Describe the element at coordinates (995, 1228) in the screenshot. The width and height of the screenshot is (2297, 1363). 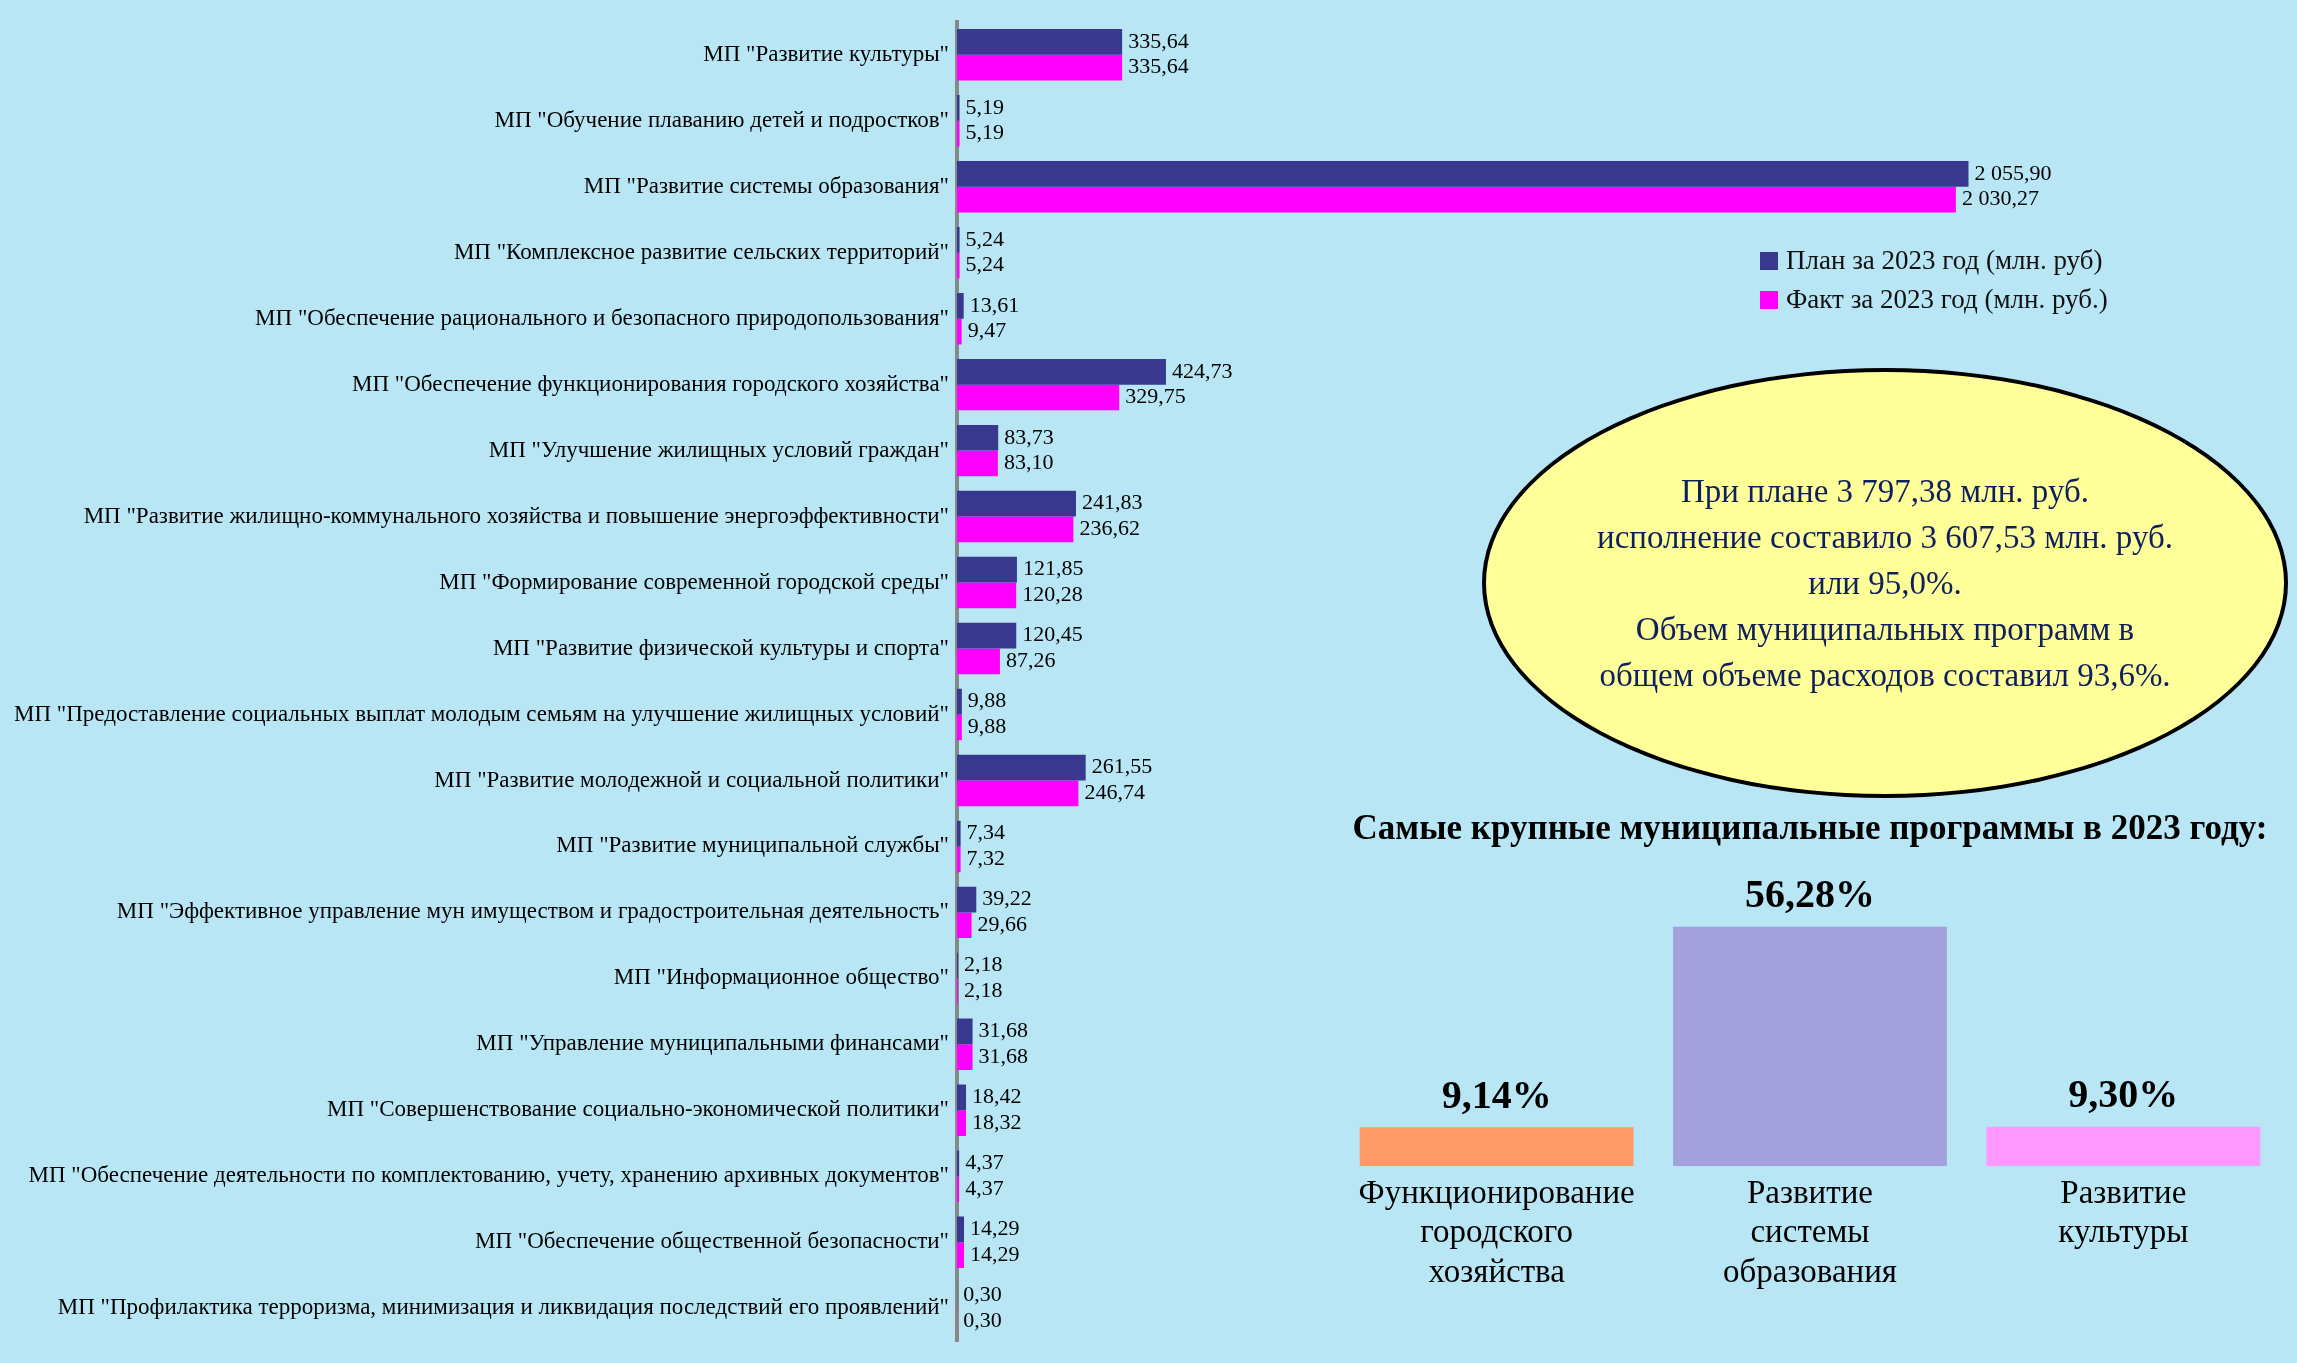
I see `data-label: 14,29` at that location.